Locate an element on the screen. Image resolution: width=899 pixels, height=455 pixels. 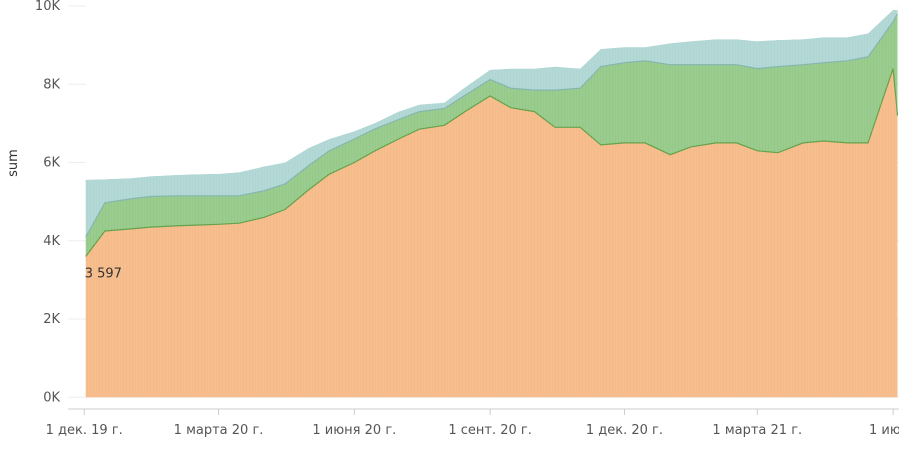
x-tick-label: 1 дек. 19 г. is located at coordinates (84, 430).